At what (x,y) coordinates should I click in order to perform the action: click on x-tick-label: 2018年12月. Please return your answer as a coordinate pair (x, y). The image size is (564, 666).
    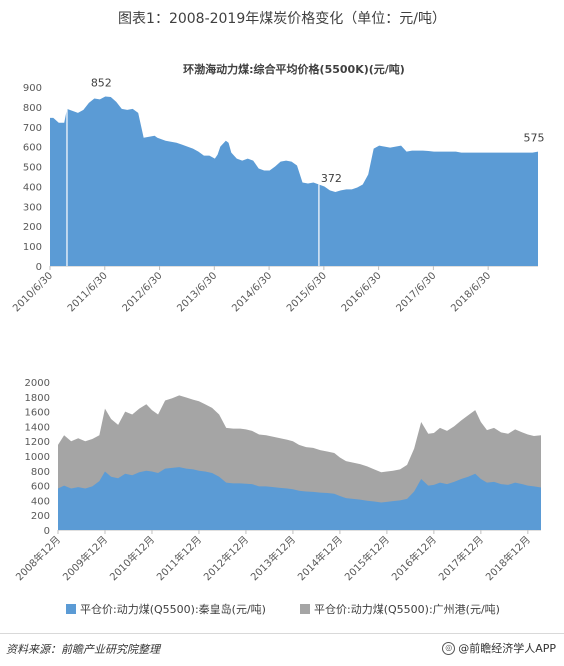
    Looking at the image, I should click on (508, 558).